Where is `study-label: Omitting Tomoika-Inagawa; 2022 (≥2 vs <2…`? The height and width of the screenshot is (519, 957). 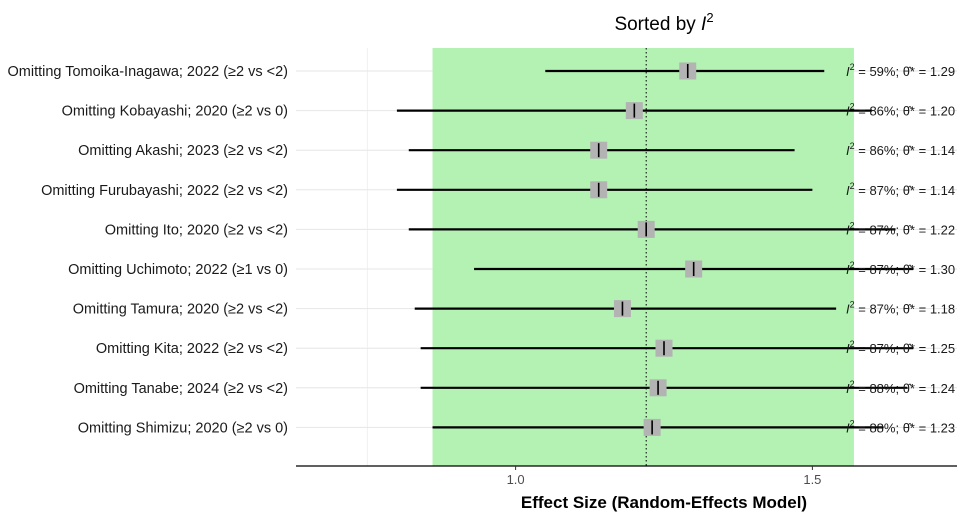
study-label: Omitting Tomoika-Inagawa; 2022 (≥2 vs <2… is located at coordinates (147, 72).